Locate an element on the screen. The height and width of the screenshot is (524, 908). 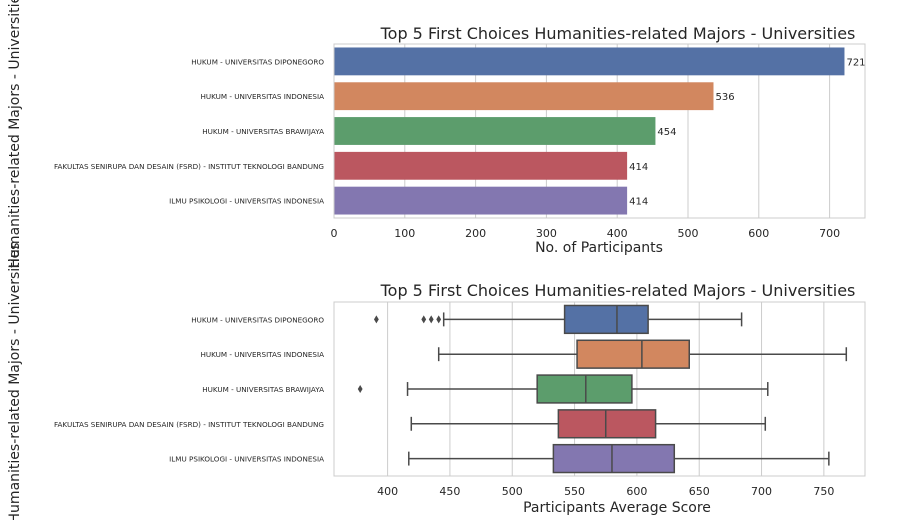
bar-x-tick-label: 400 is located at coordinates (617, 233).